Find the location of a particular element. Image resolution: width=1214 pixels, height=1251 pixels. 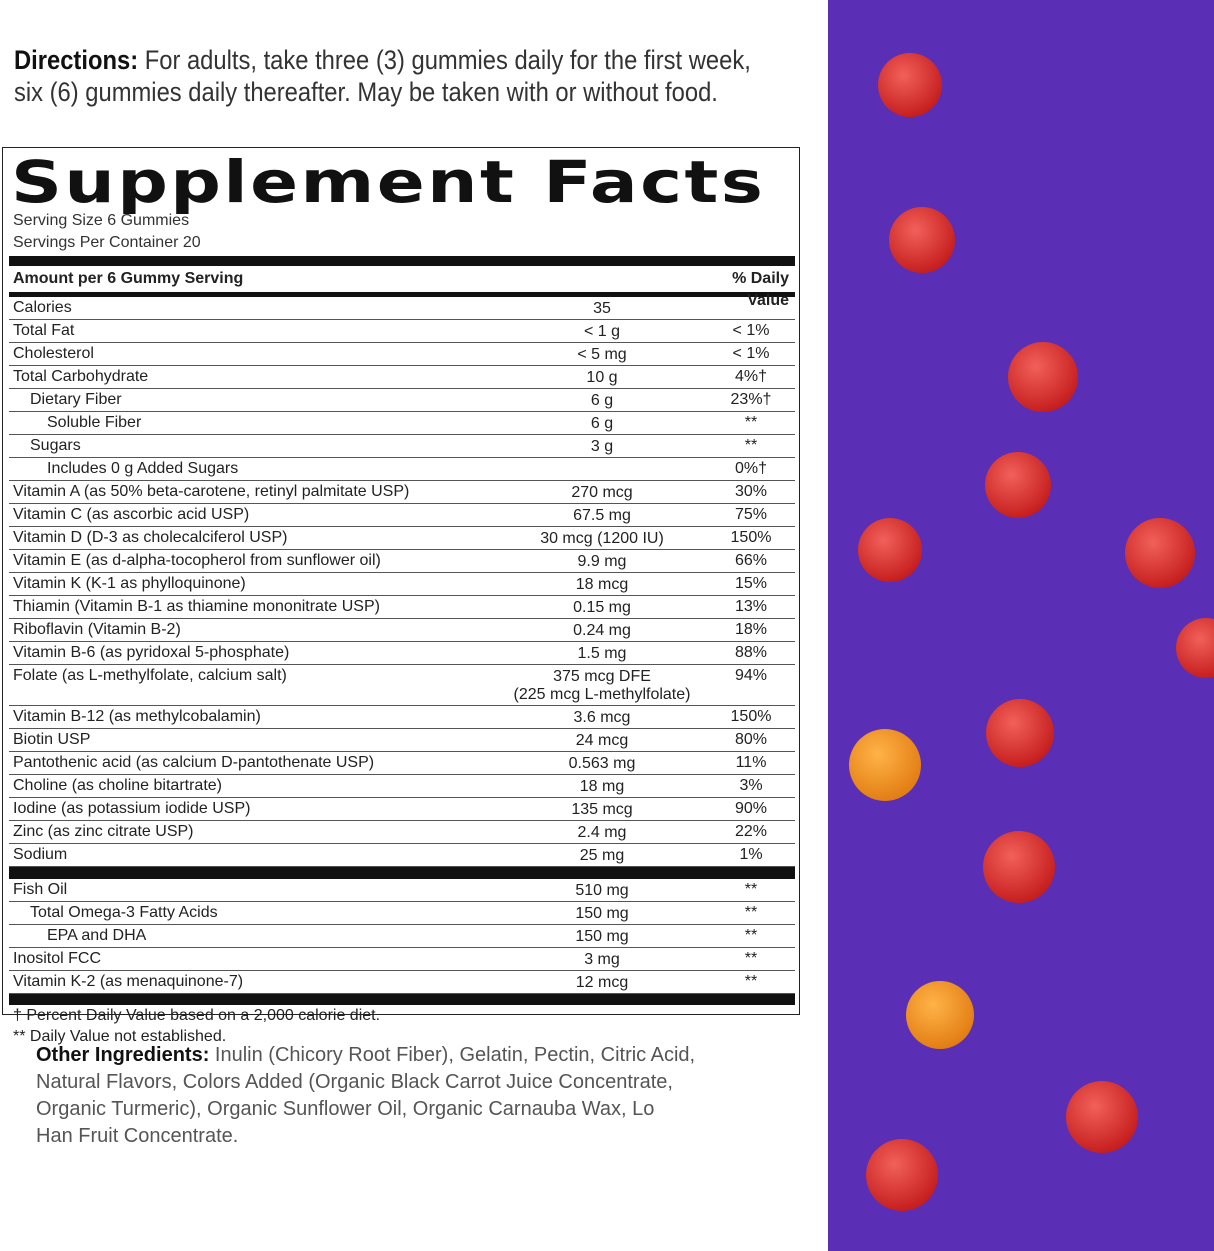

nutrient-name: Choline (as choline bitartrate) is located at coordinates (117, 785).